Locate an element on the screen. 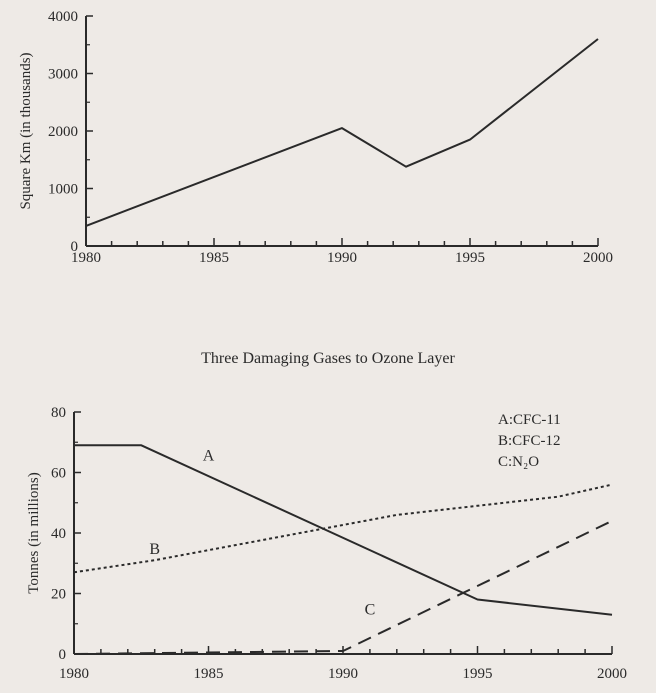  chart-2-series-c-label: C is located at coordinates (370, 610).